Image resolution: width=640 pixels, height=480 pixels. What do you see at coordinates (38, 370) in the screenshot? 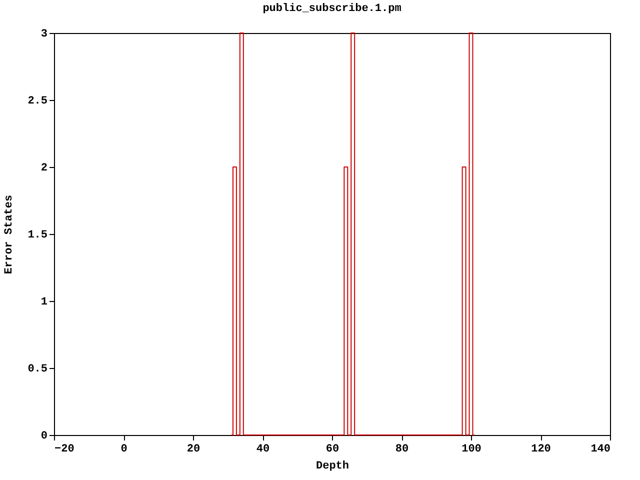
I see `y-tick-label: 0.5` at bounding box center [38, 370].